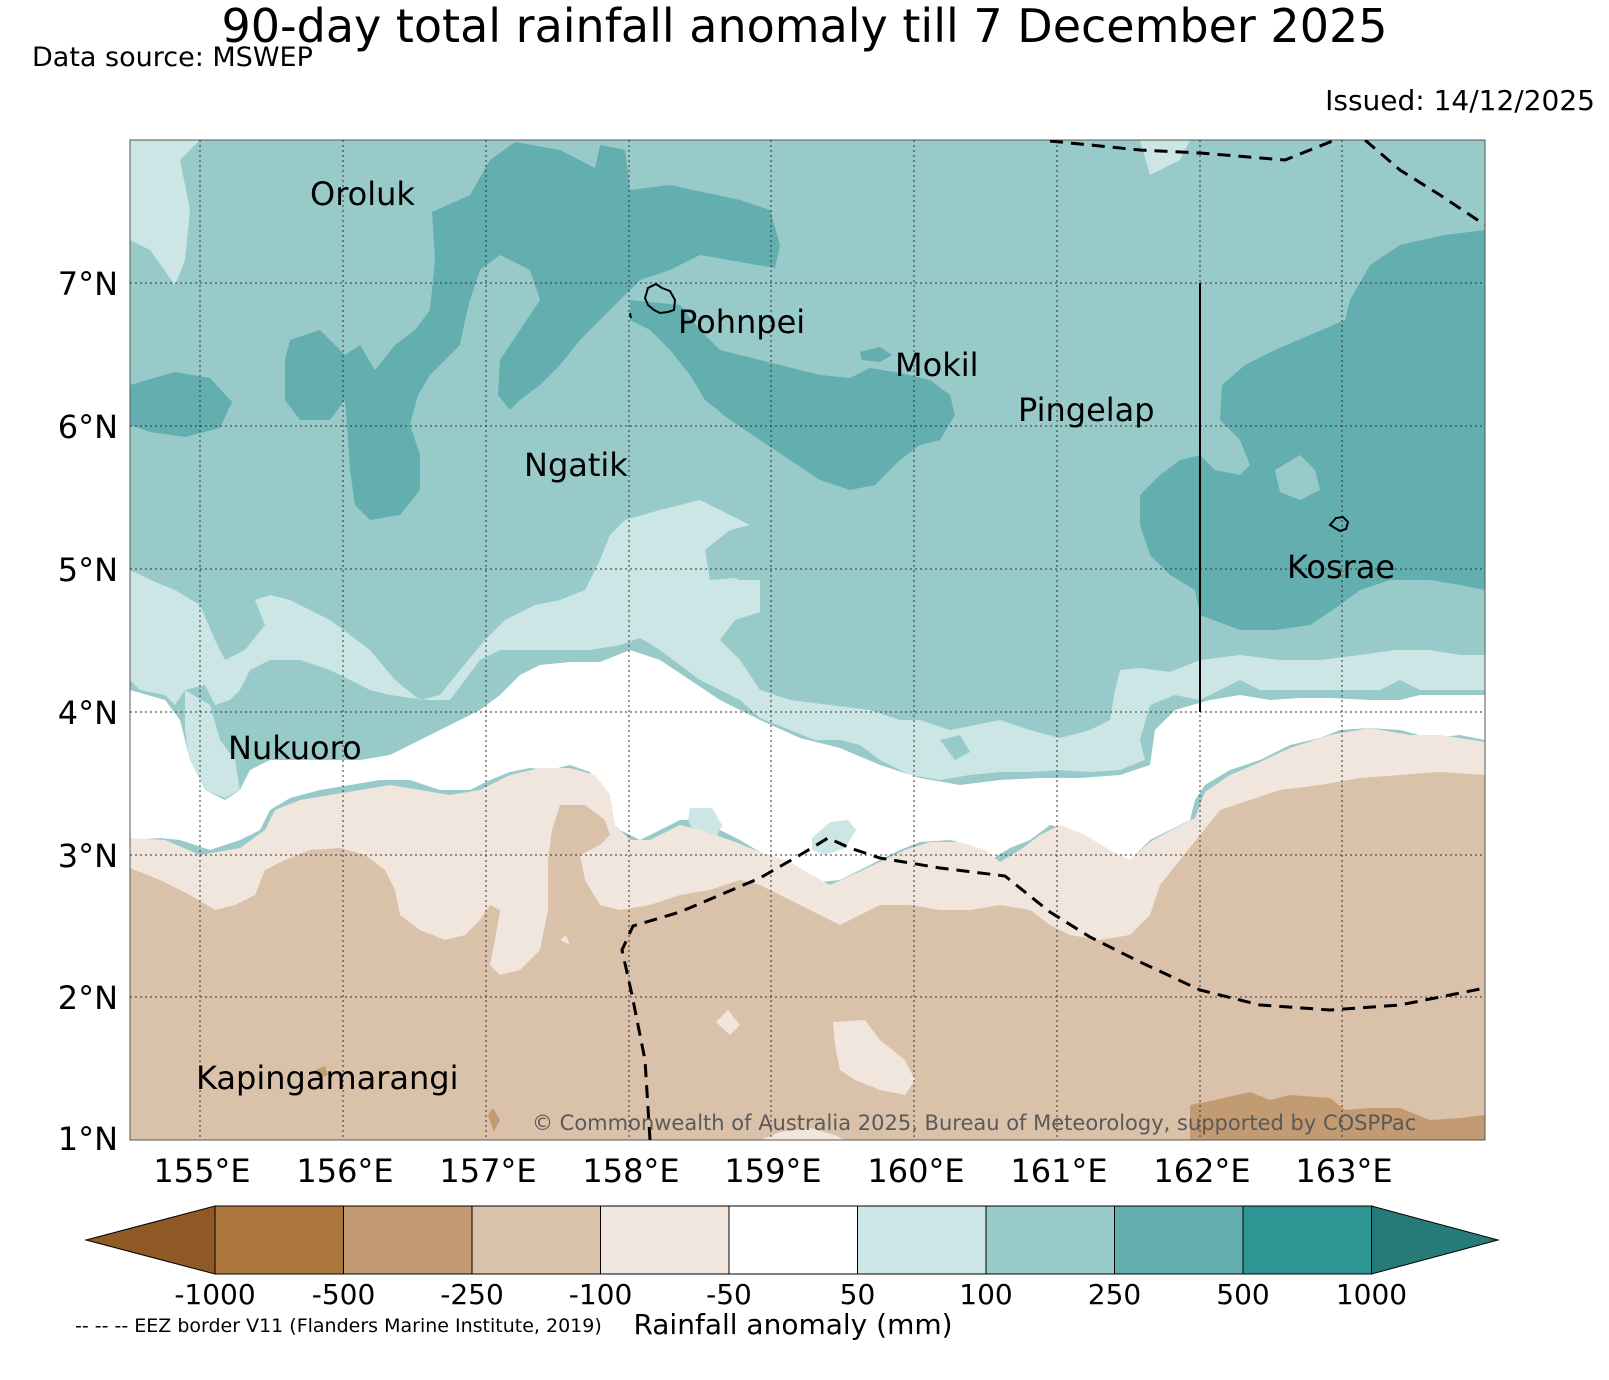 This screenshot has height=1380, width=1609. I want to click on place-nukuoro: Nukuoro, so click(295, 748).